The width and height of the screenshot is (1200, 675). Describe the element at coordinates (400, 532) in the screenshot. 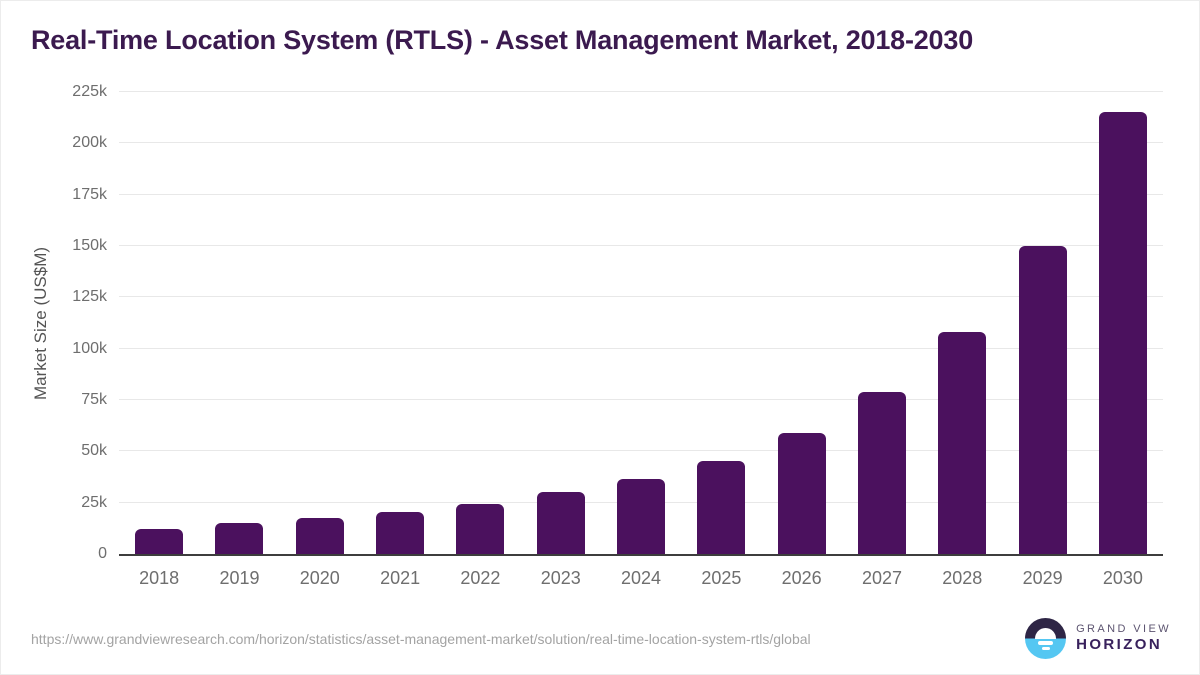

I see `bar-2021` at that location.